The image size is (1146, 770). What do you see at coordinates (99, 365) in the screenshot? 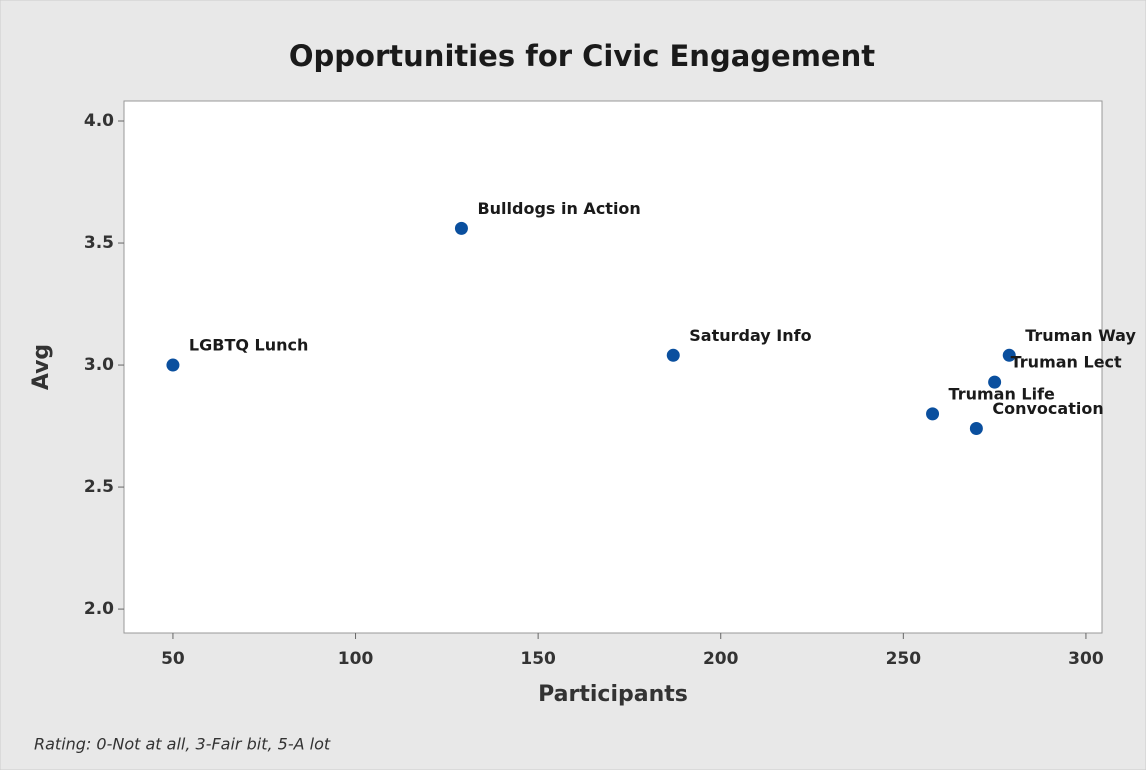
I see `y-tick-label: 3.0` at bounding box center [99, 365].